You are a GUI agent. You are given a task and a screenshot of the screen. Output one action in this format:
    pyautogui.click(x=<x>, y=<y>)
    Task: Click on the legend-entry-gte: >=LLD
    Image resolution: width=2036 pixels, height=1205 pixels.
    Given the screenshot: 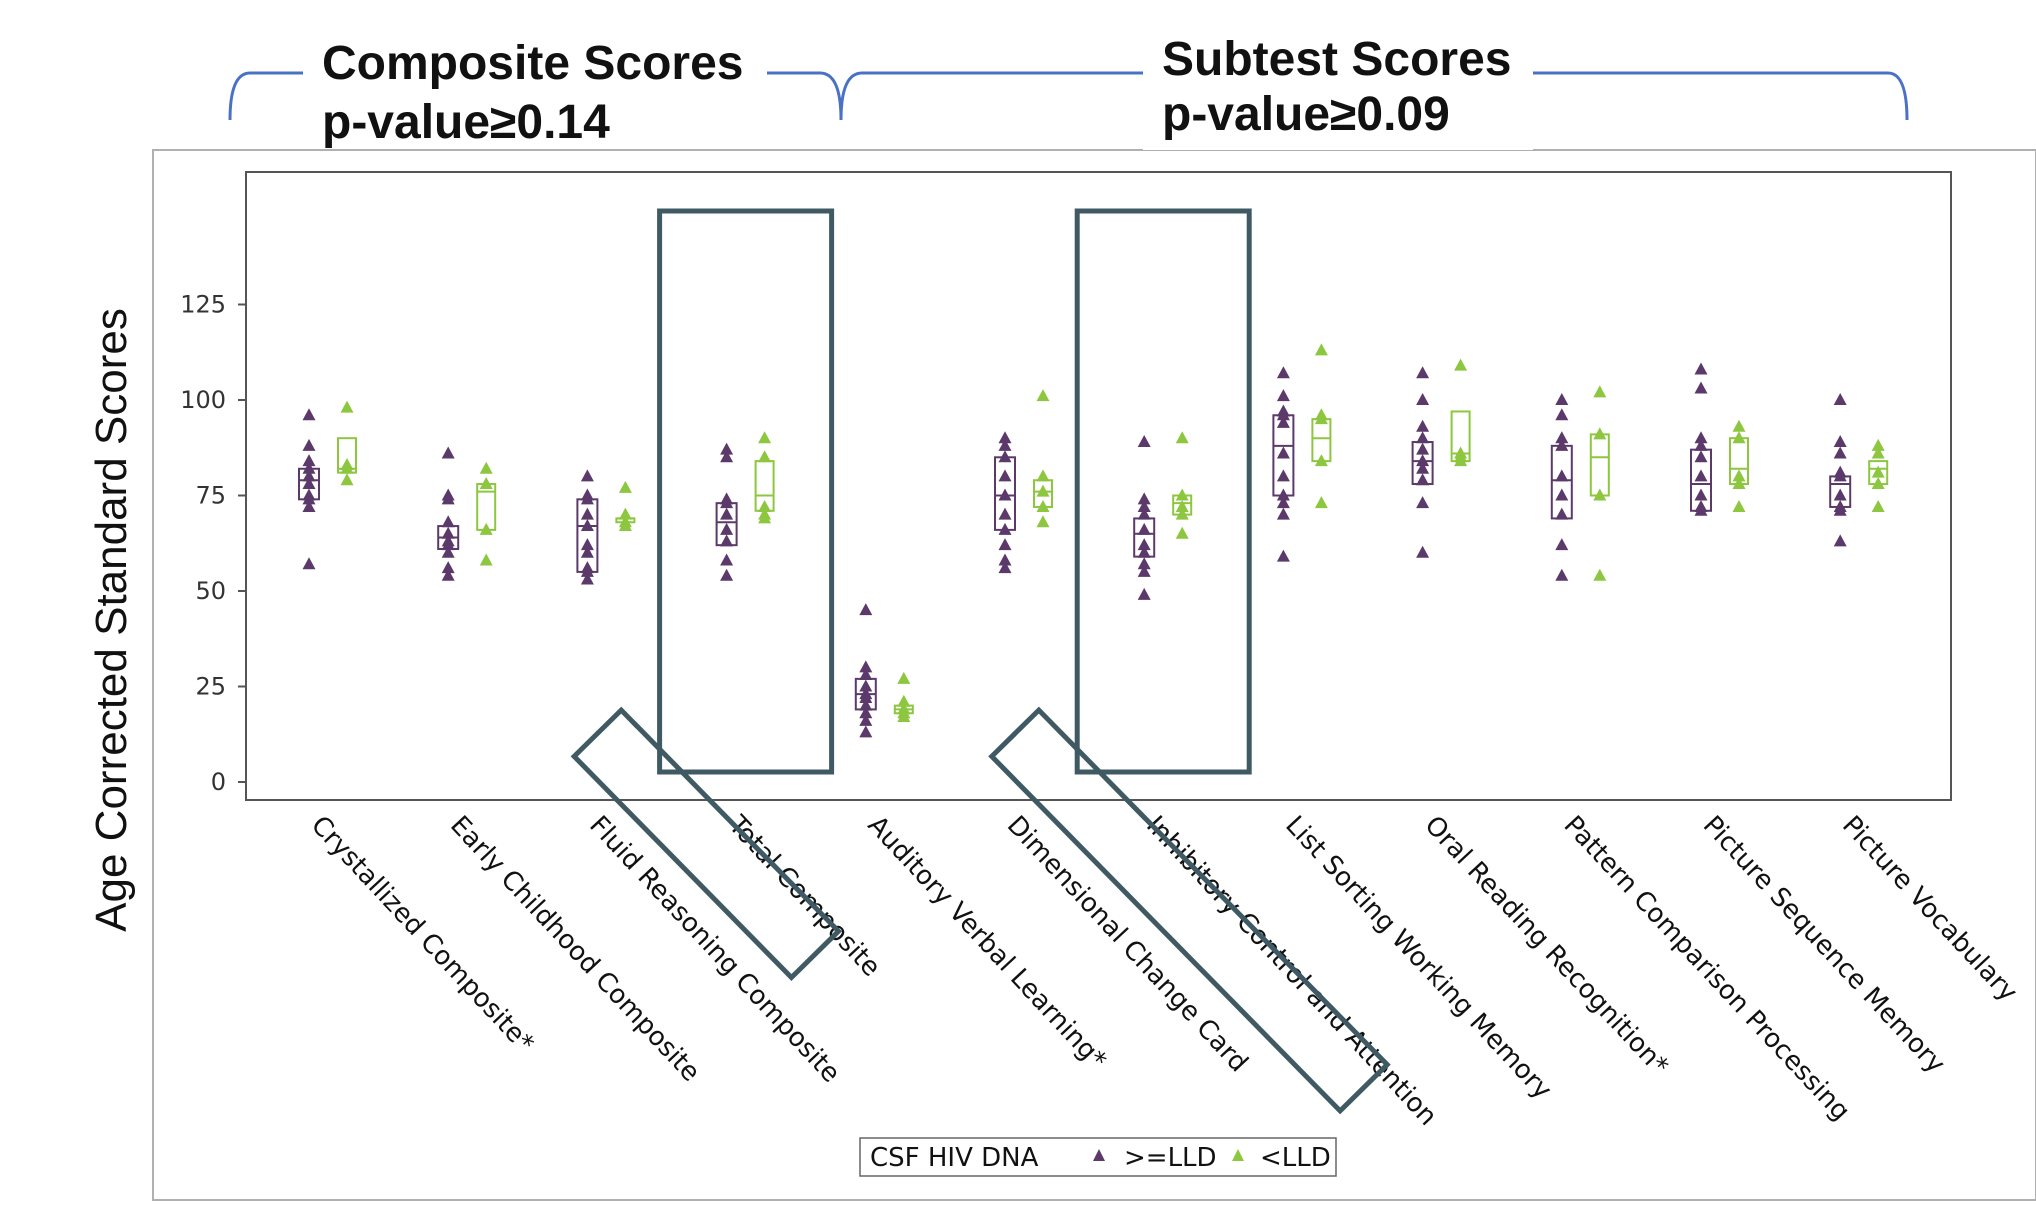 What is the action you would take?
    pyautogui.click(x=1170, y=1158)
    